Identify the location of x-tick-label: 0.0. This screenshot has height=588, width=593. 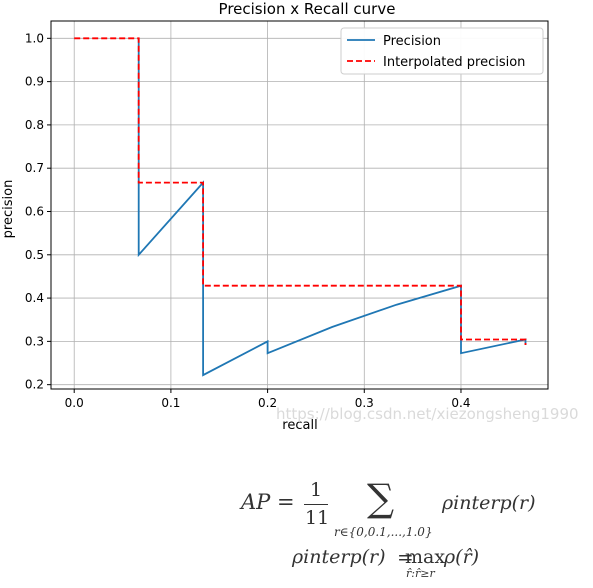
(74, 403).